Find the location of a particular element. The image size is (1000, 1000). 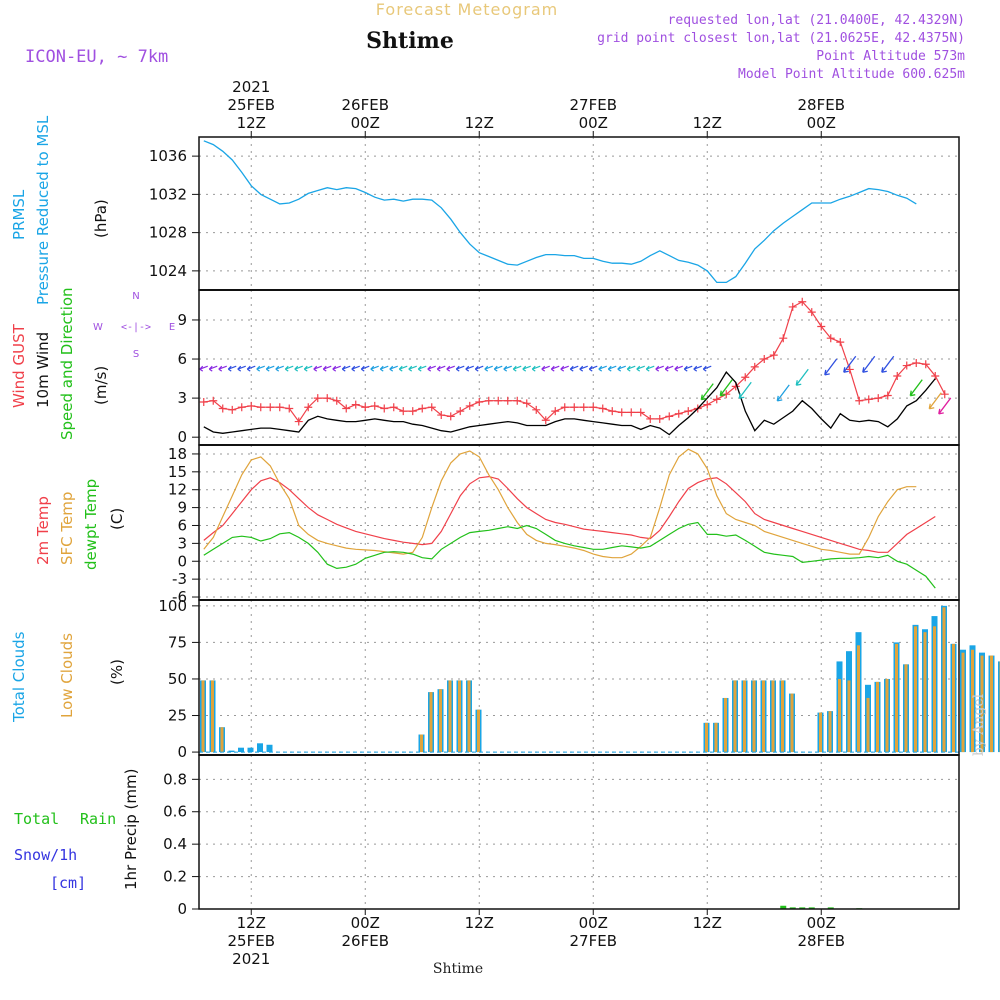

compass-e: E is located at coordinates (172, 327).